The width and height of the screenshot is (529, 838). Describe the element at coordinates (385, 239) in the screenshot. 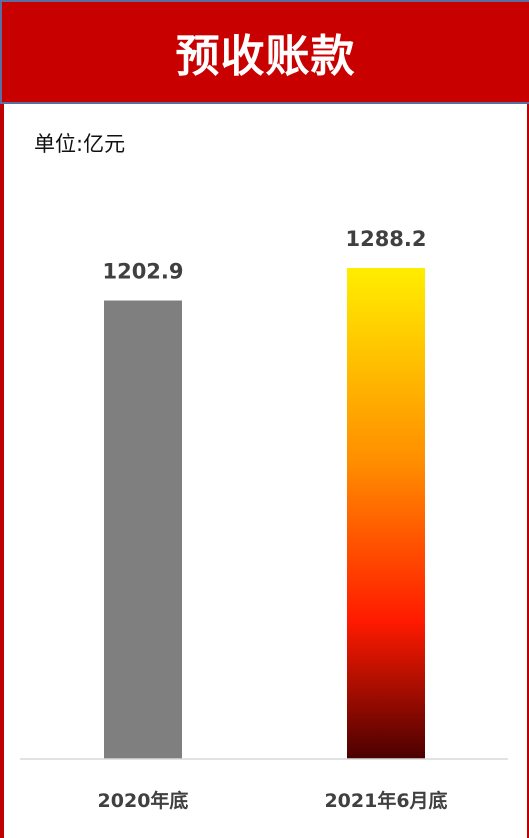

I see `bar-value-label-1: 1288.2` at that location.